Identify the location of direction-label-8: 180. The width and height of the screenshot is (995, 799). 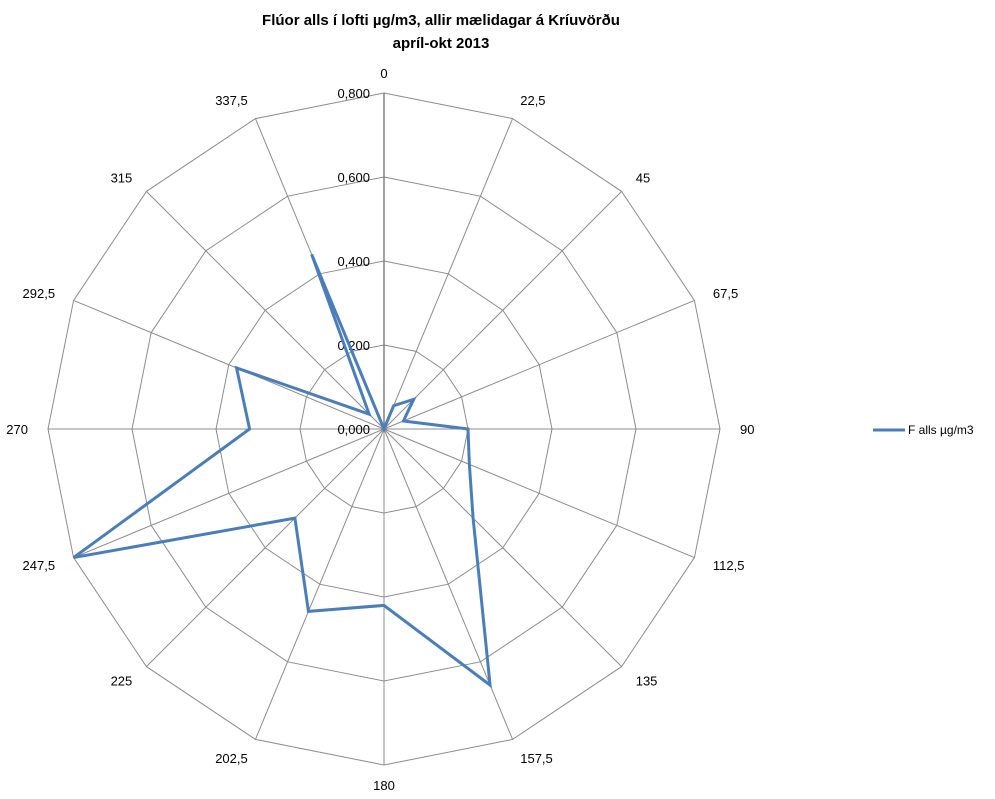
(384, 785).